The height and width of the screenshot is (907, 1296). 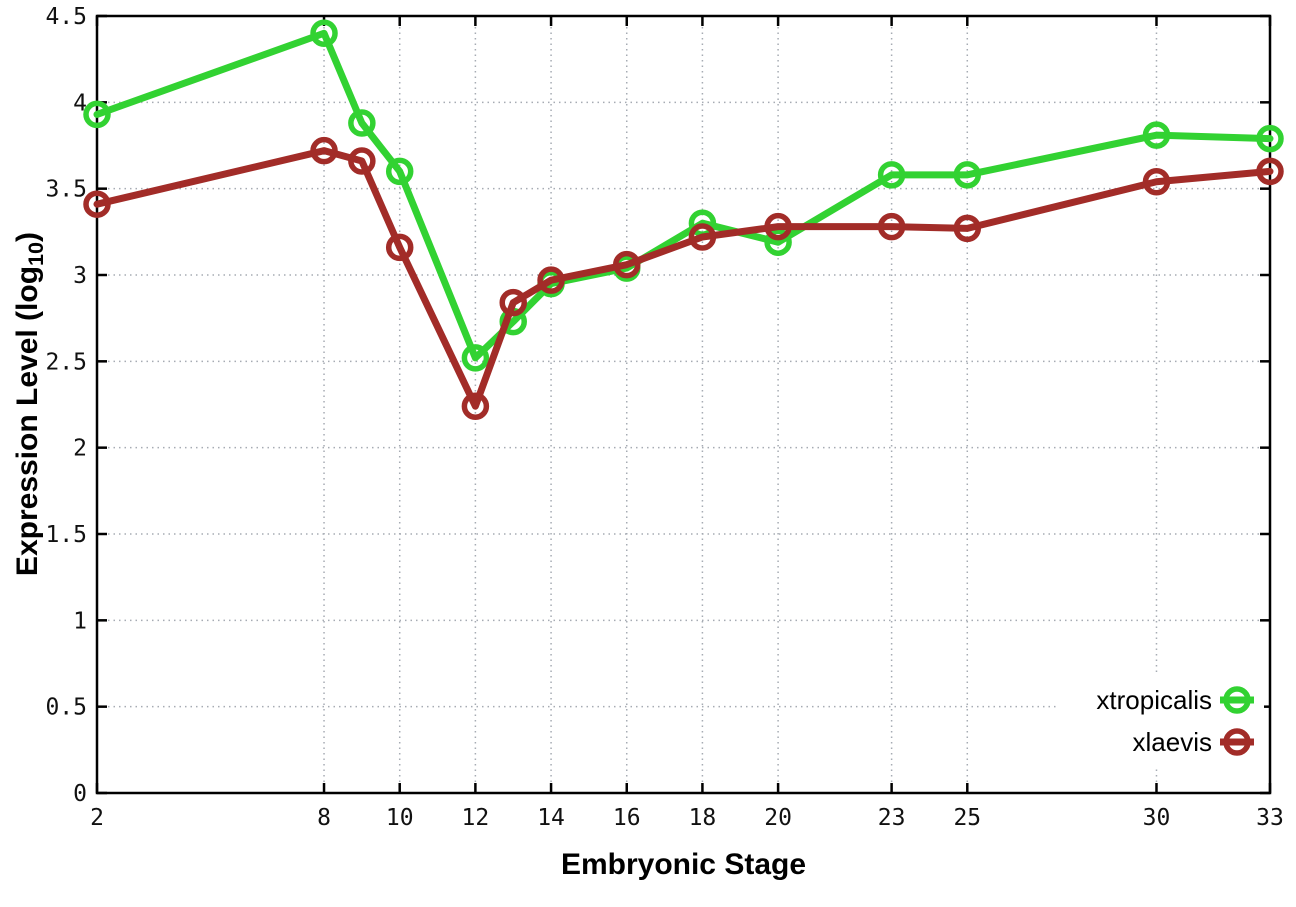 I want to click on legend-marker-xlaevis, so click(x=1237, y=742).